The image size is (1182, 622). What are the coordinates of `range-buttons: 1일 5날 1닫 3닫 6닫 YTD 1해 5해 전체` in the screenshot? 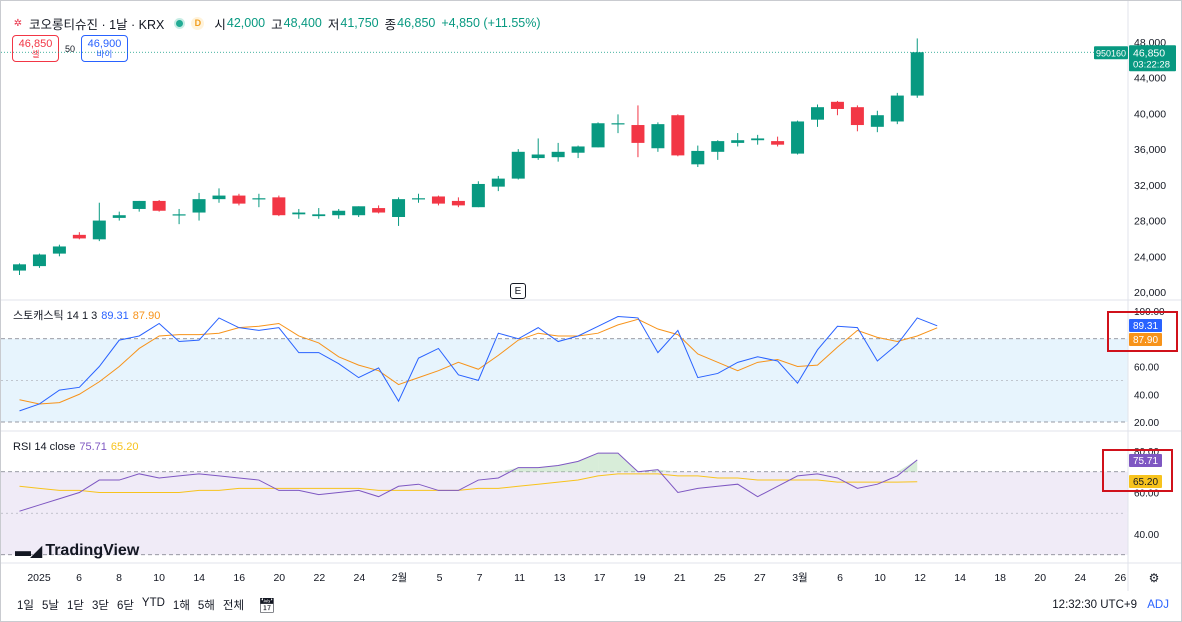 It's located at (122, 605).